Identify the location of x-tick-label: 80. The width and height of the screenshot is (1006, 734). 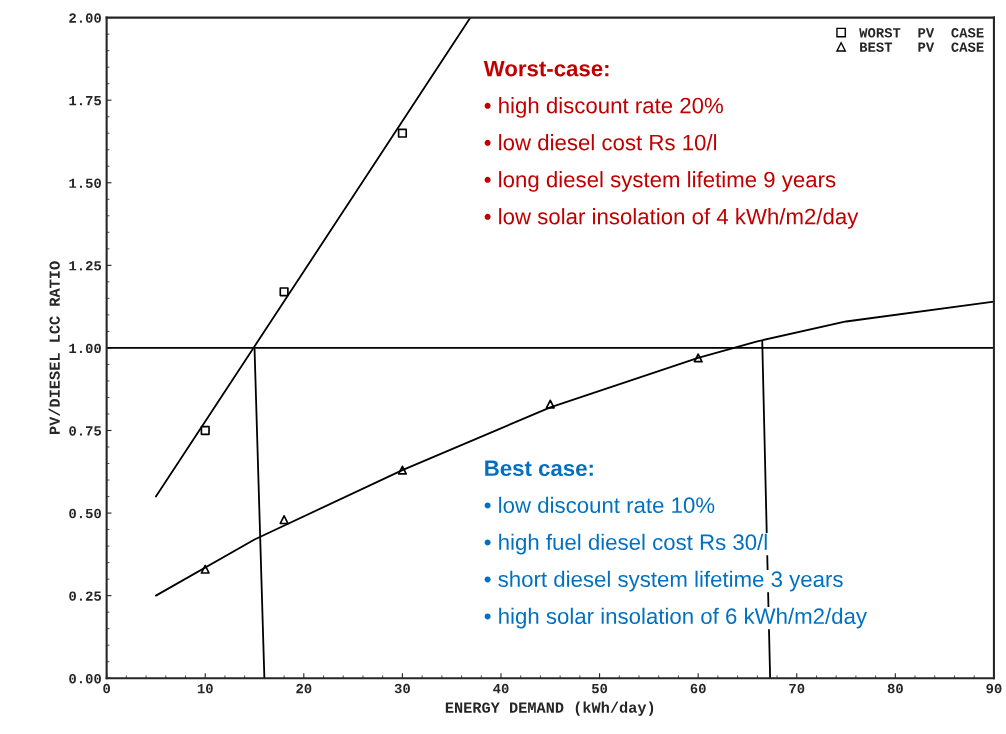
(895, 688).